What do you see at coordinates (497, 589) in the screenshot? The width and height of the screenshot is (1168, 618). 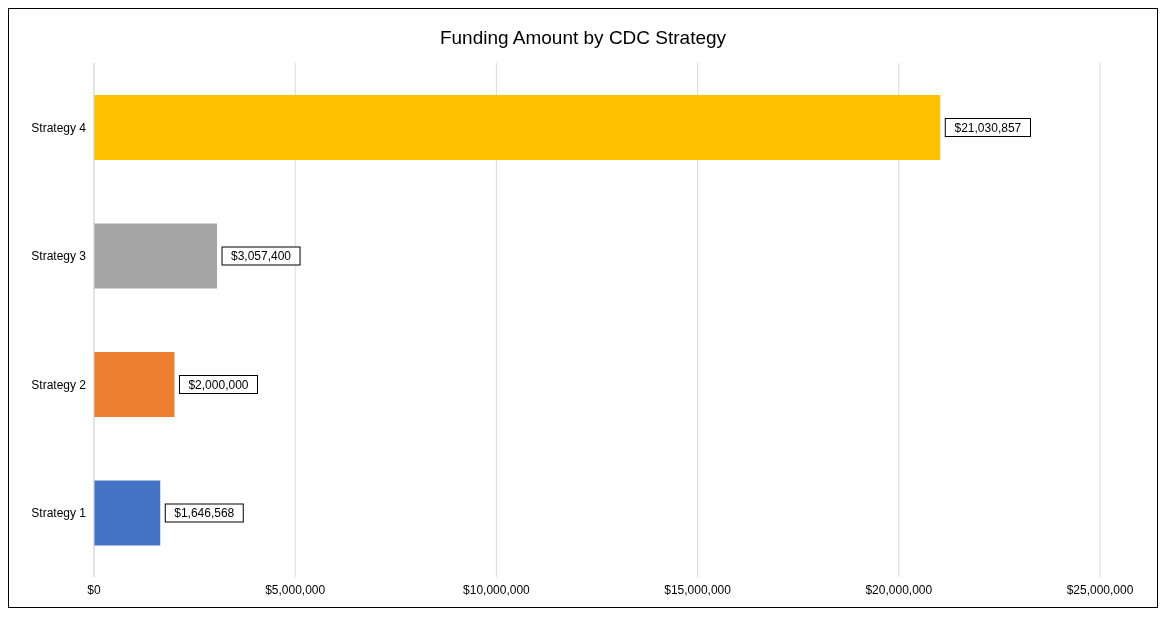 I see `x-tick-label: $10,000,000` at bounding box center [497, 589].